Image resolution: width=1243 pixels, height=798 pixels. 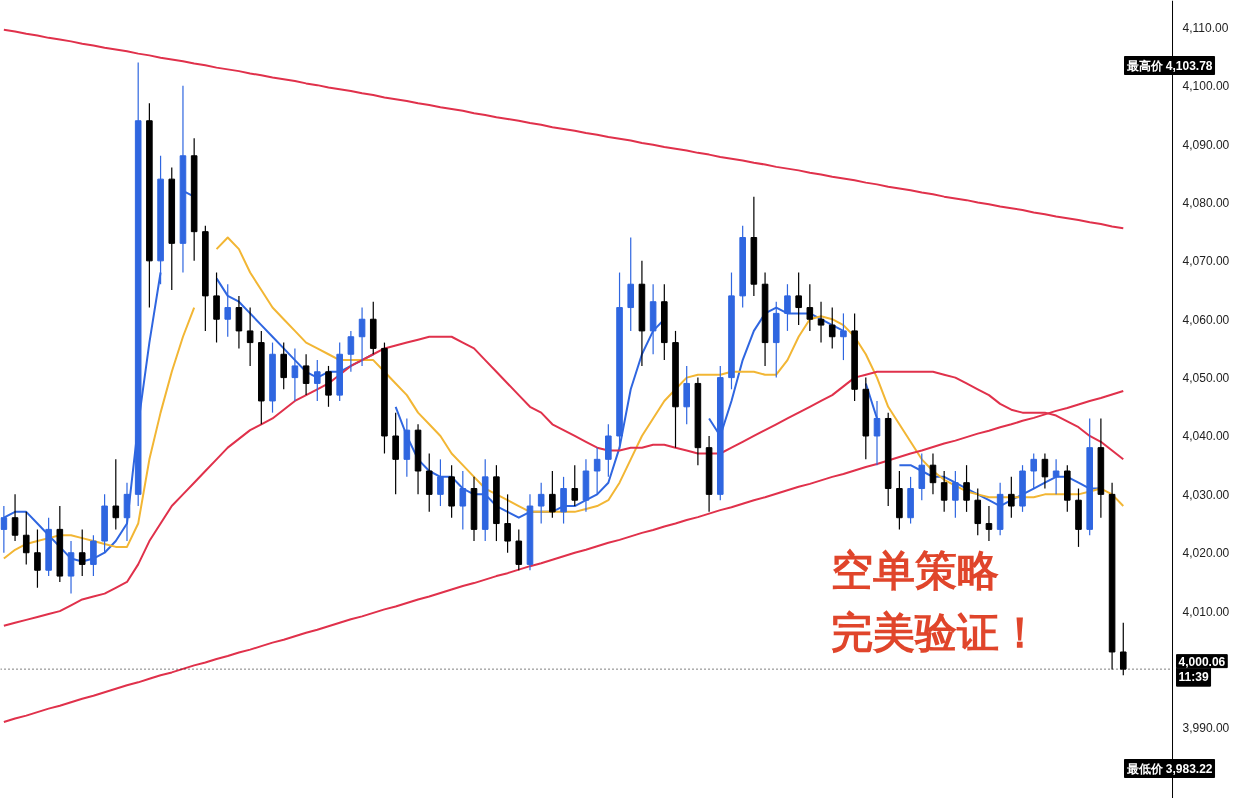 I want to click on y-tick-label: 4,010.00, so click(x=1206, y=611).